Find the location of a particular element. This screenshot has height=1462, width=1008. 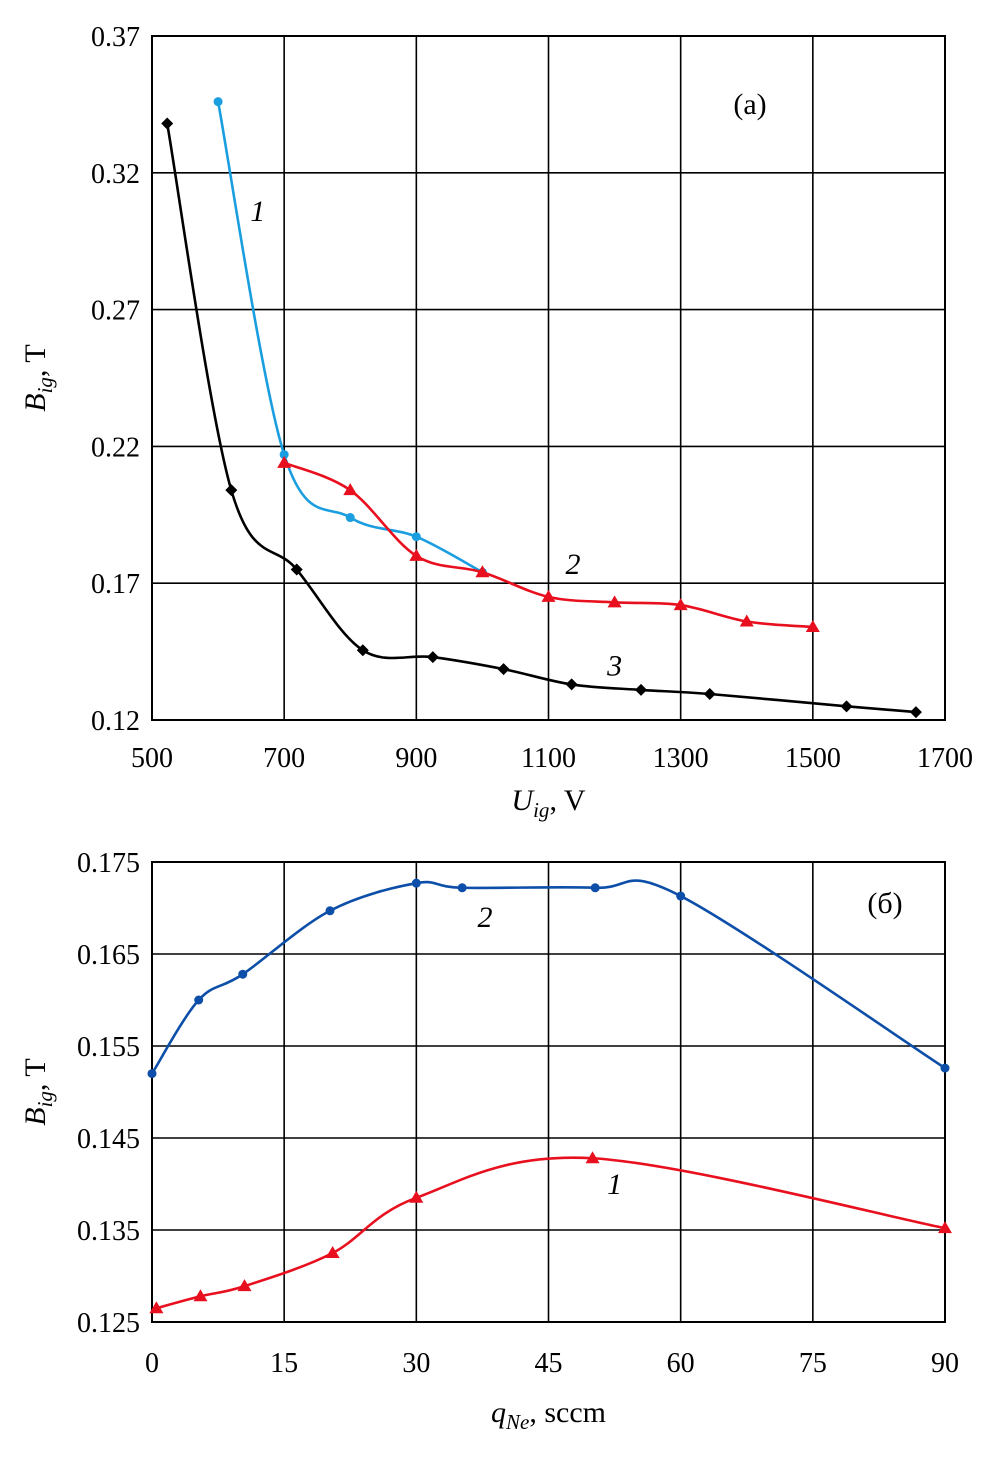

series-2-line is located at coordinates (548, 977).